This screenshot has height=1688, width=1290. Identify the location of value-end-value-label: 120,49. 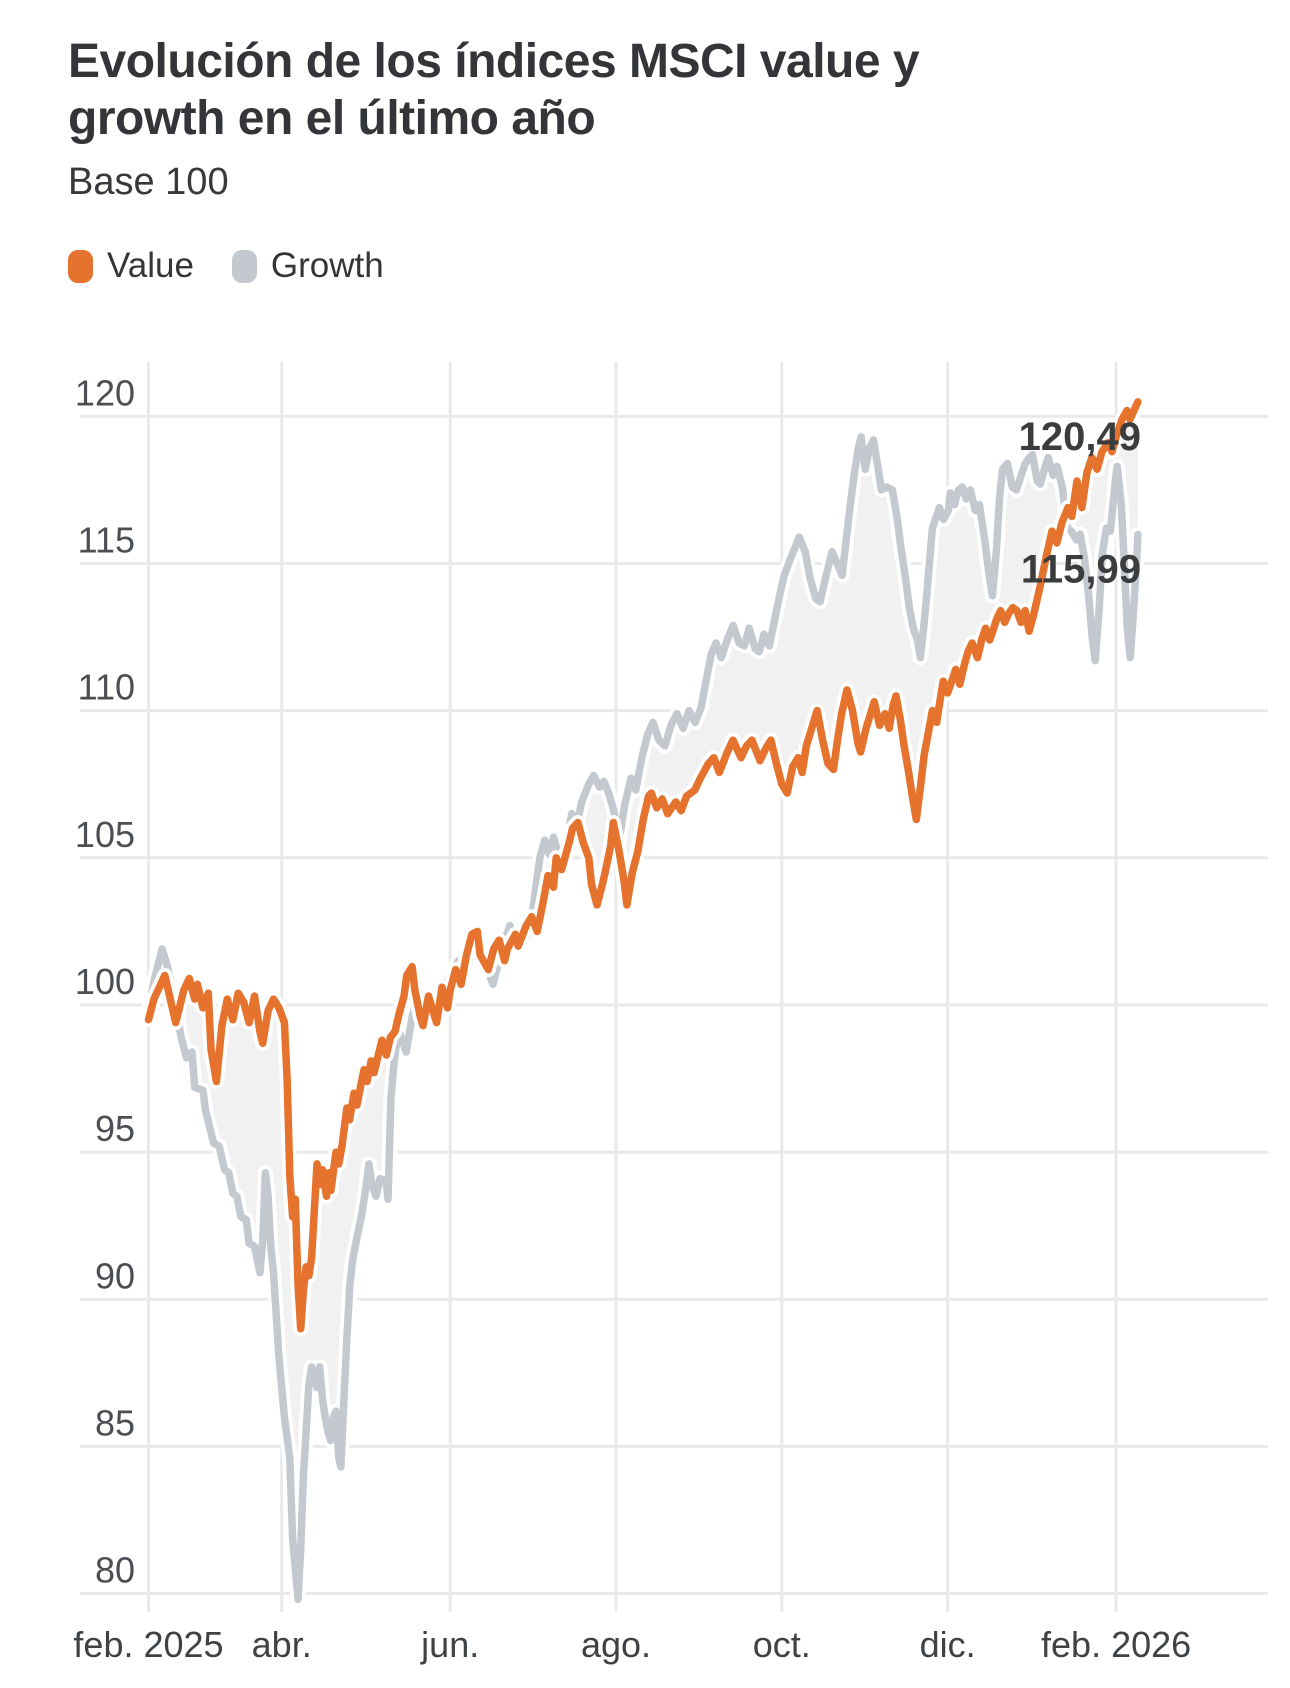
(1080, 437).